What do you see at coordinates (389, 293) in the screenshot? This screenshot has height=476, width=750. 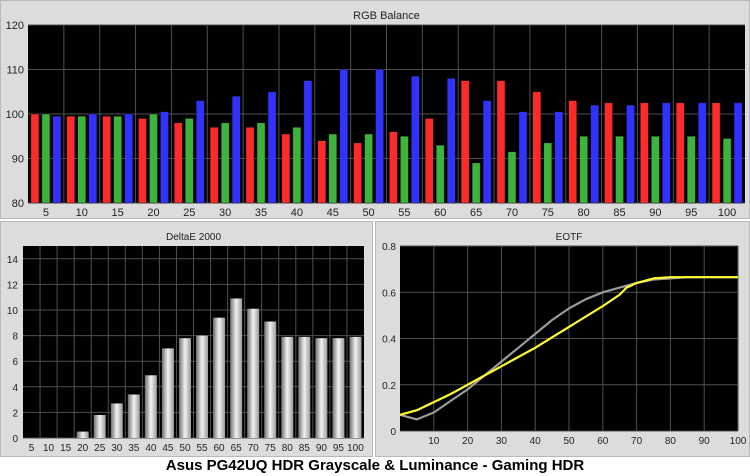 I see `y-tick-label: 0.6` at bounding box center [389, 293].